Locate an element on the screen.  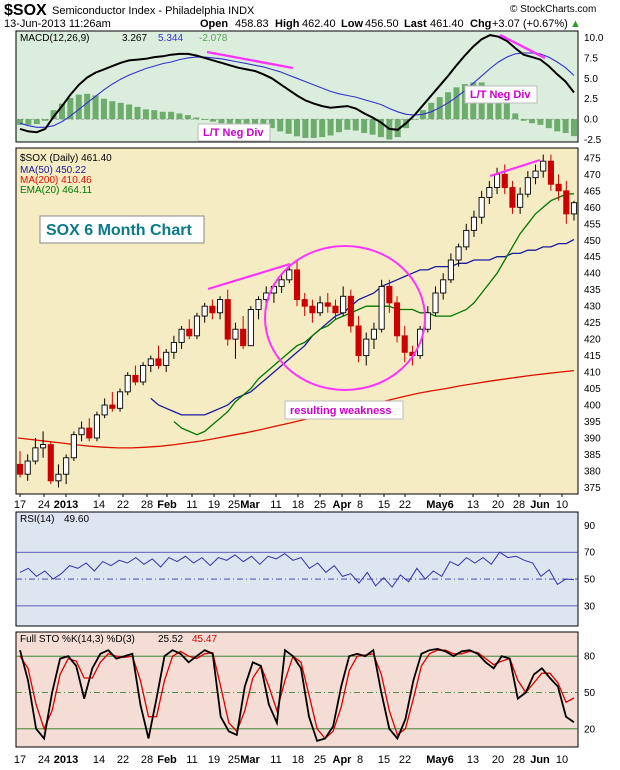
ma200-line is located at coordinates (296, 409).